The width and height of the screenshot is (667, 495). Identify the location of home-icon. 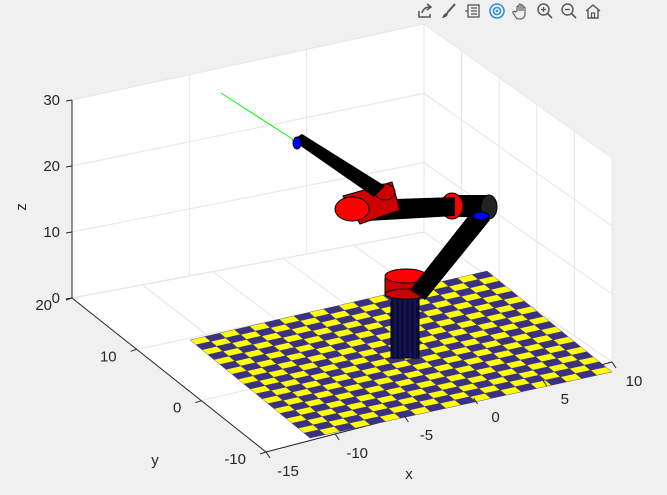
(593, 11).